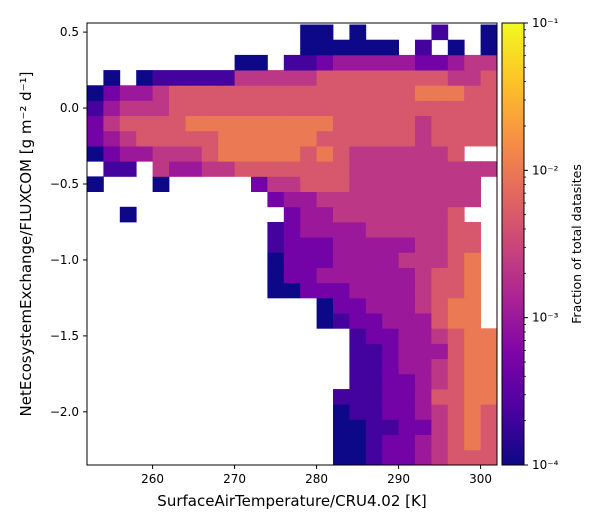  Describe the element at coordinates (480, 479) in the screenshot. I see `x-tick-label: 300` at that location.